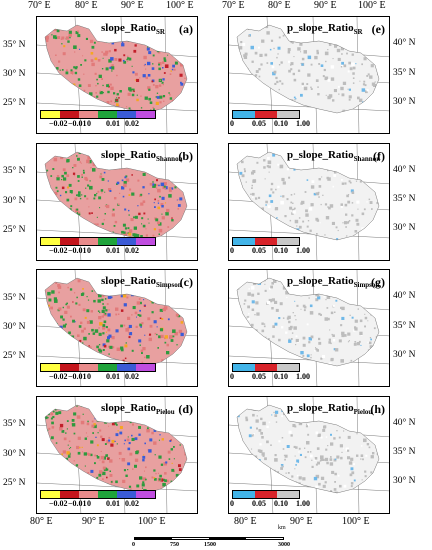  What do you see at coordinates (165, 412) in the screenshot?
I see `panel-title-sub: Pielou` at bounding box center [165, 412].